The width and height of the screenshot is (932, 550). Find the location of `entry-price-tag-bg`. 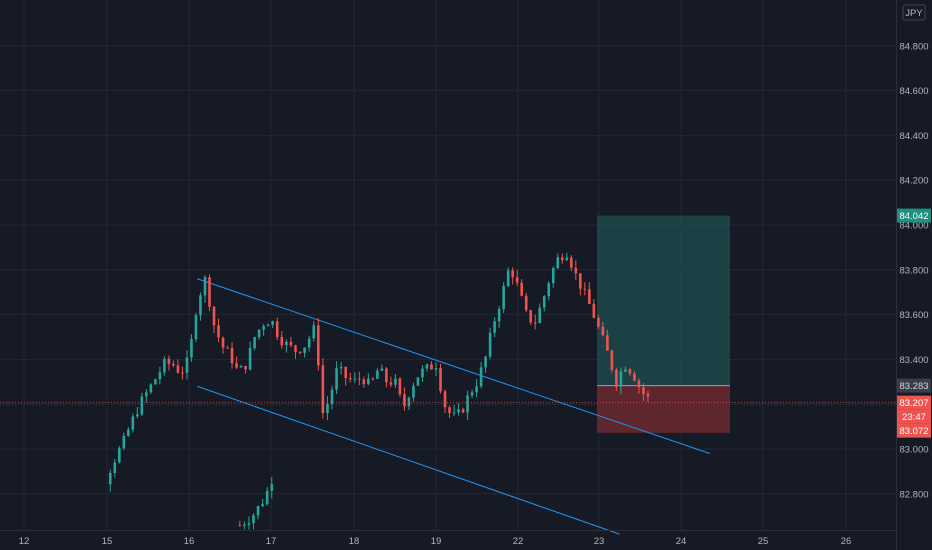

entry-price-tag-bg is located at coordinates (914, 385).